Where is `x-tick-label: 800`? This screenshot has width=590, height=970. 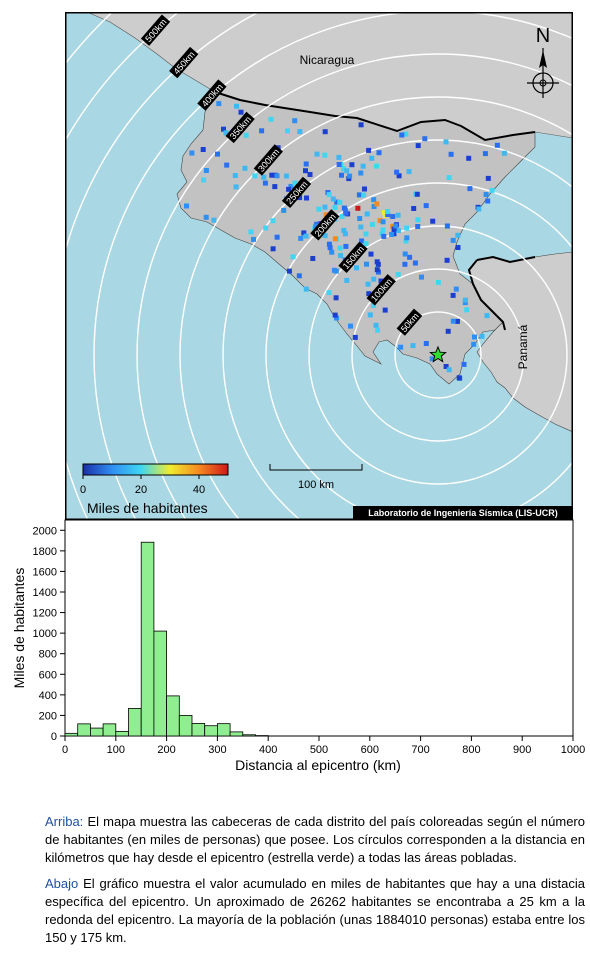 x-tick-label: 800 is located at coordinates (471, 750).